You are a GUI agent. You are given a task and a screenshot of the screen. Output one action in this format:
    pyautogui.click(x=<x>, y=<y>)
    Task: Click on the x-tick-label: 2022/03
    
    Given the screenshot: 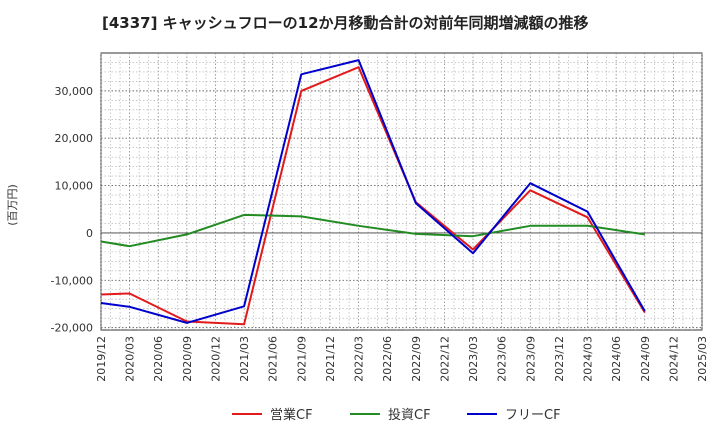 What is the action you would take?
    pyautogui.click(x=359, y=359)
    